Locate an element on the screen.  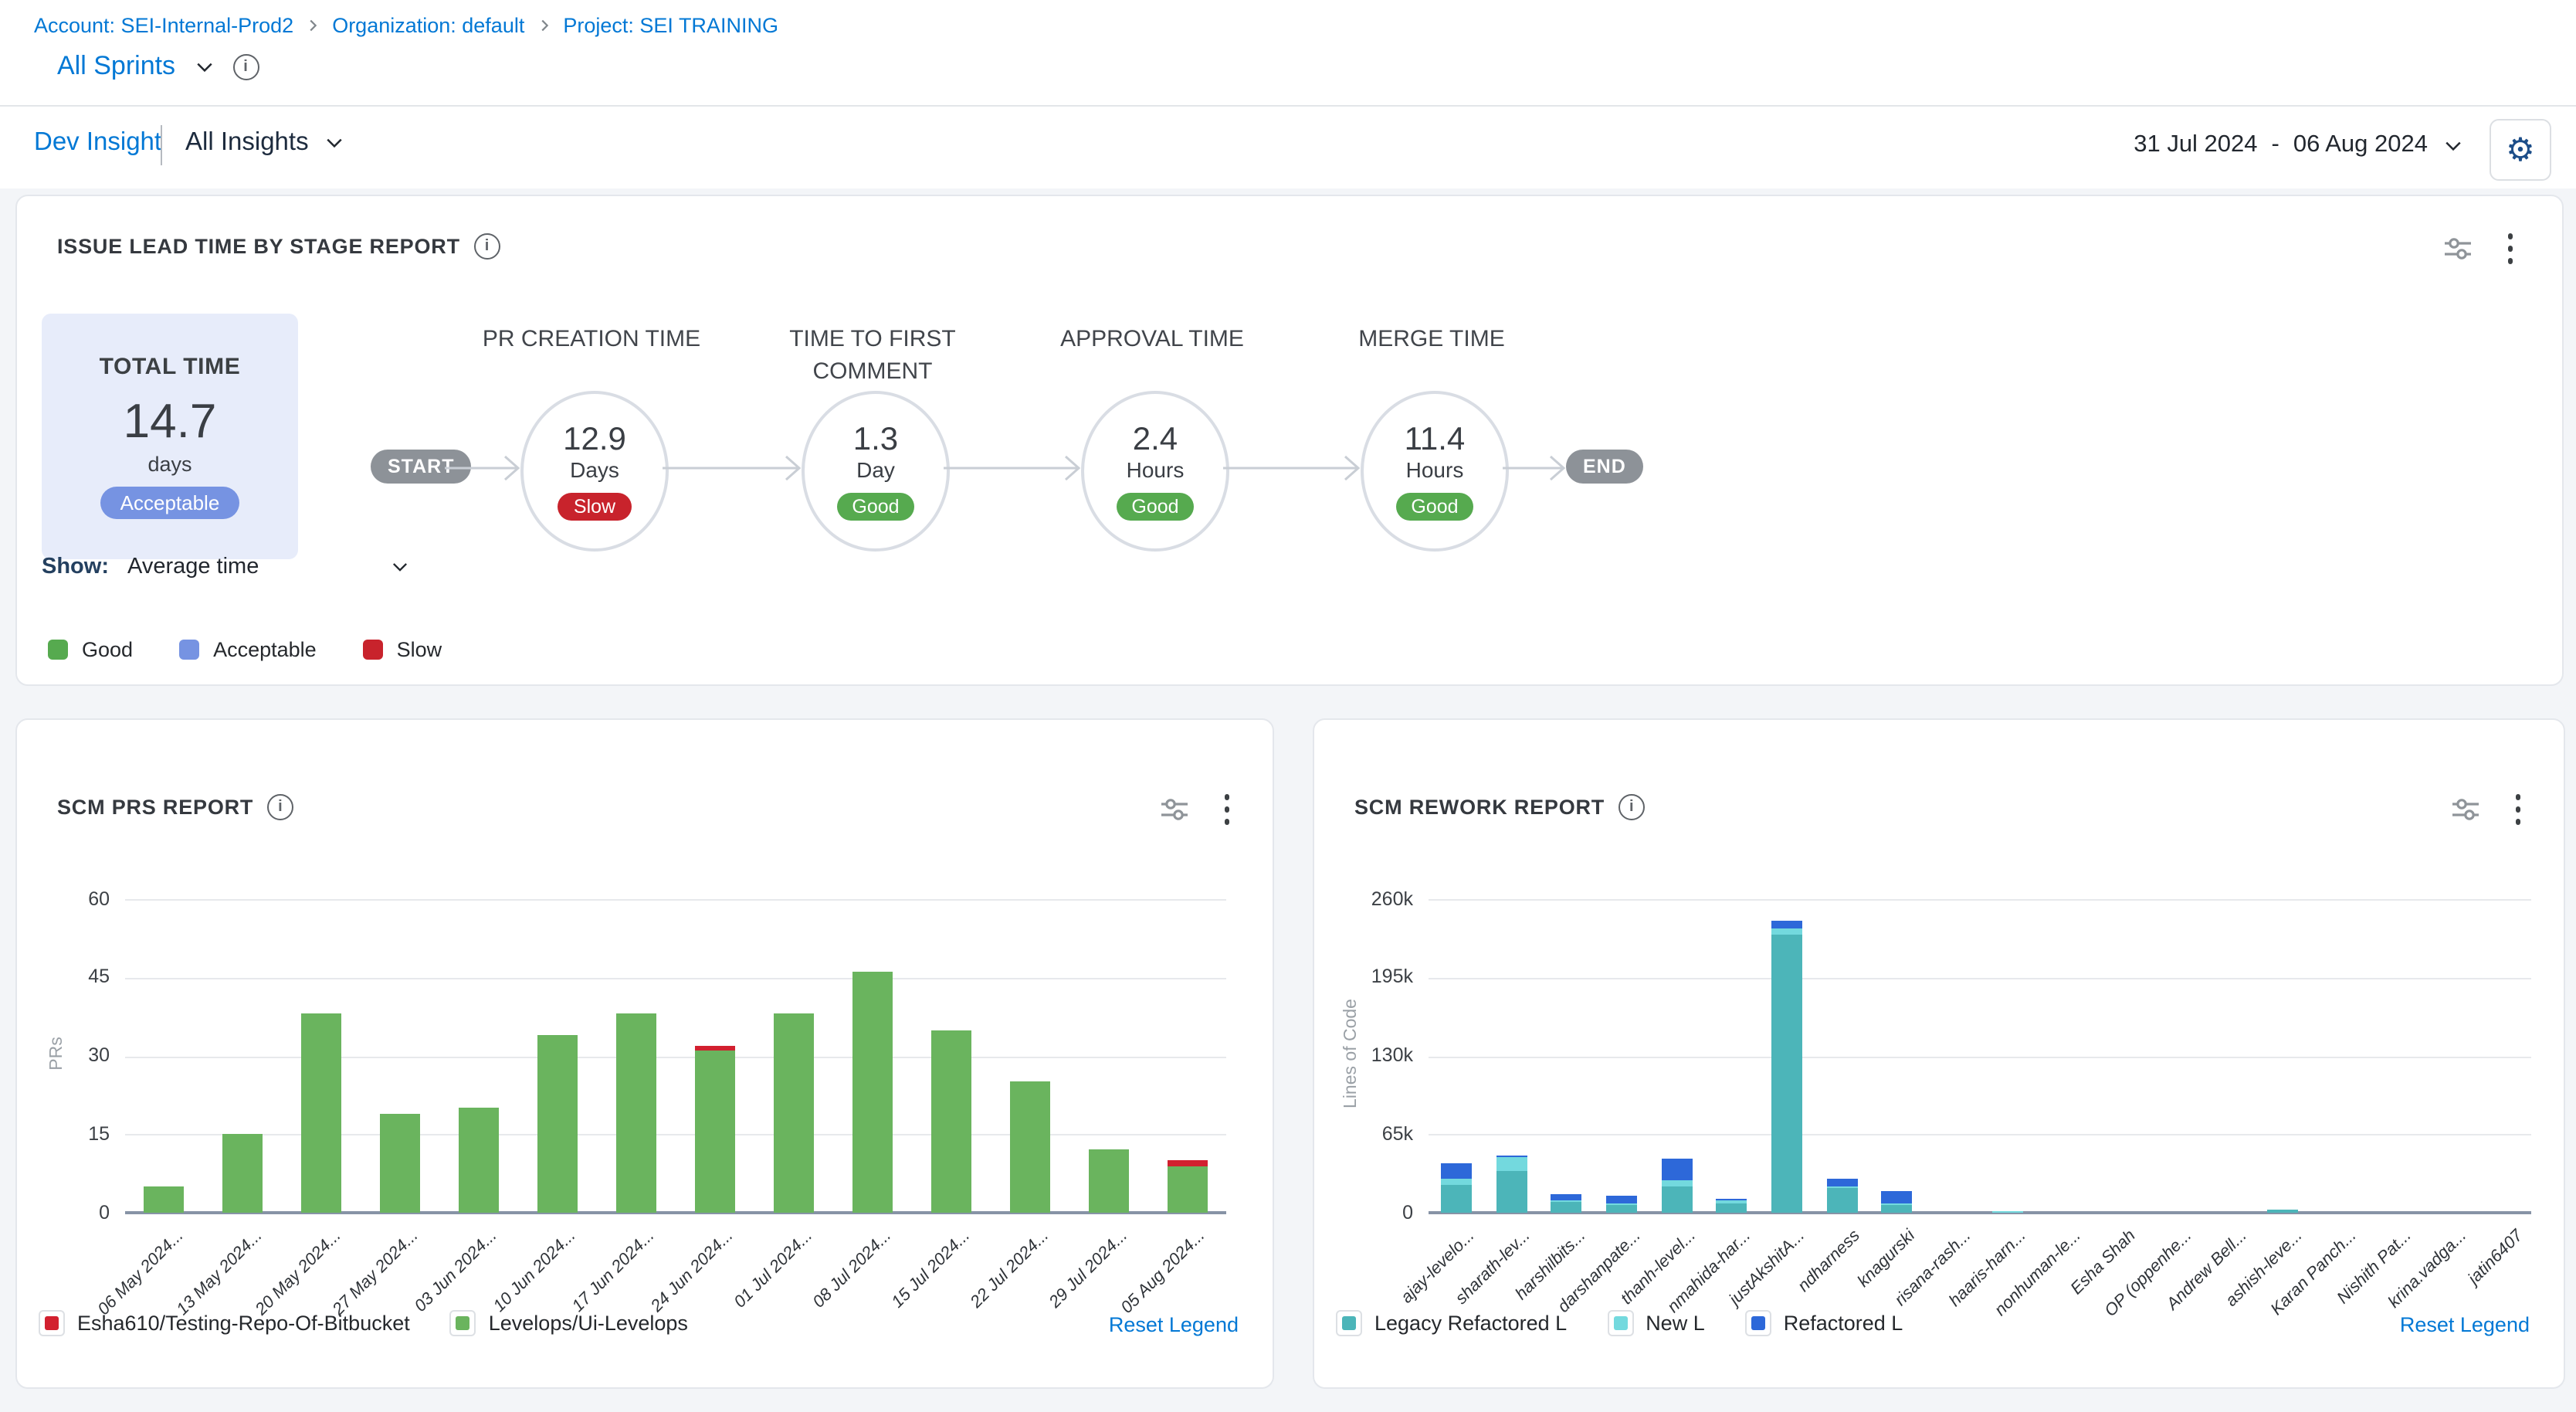
stage-value: 11.4 is located at coordinates (1435, 440).